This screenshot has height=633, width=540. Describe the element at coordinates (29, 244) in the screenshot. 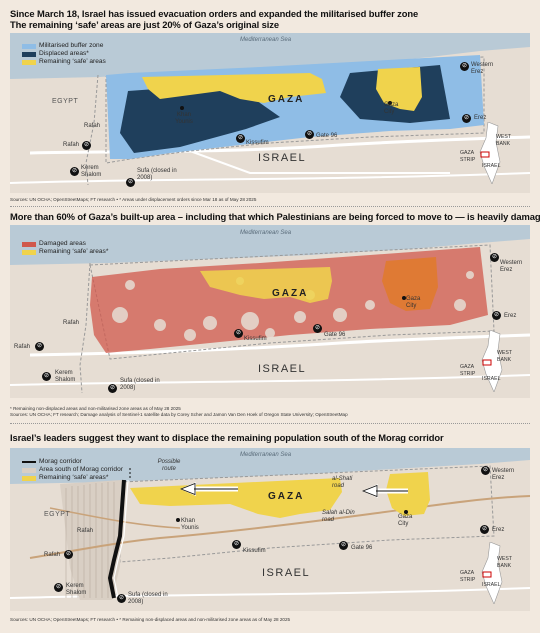

I see `damaged-swatch` at that location.